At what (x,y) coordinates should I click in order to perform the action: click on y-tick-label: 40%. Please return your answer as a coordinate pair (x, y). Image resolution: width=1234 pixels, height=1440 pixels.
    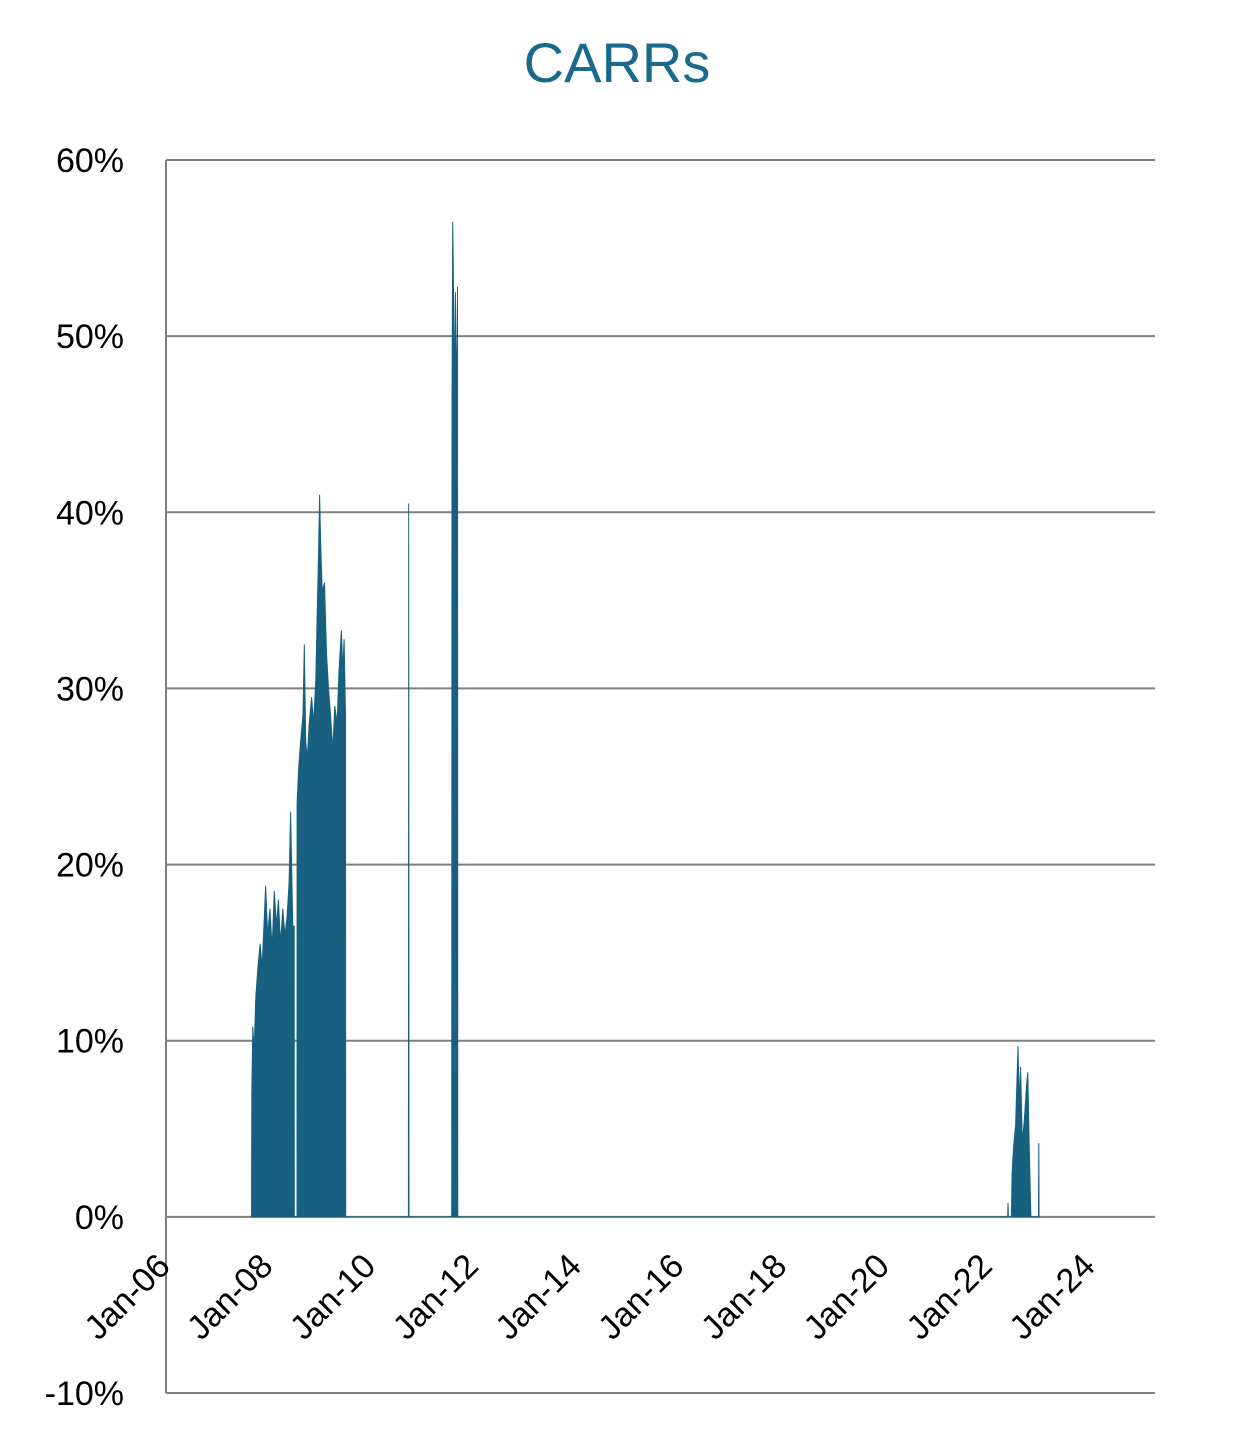
    Looking at the image, I should click on (90, 513).